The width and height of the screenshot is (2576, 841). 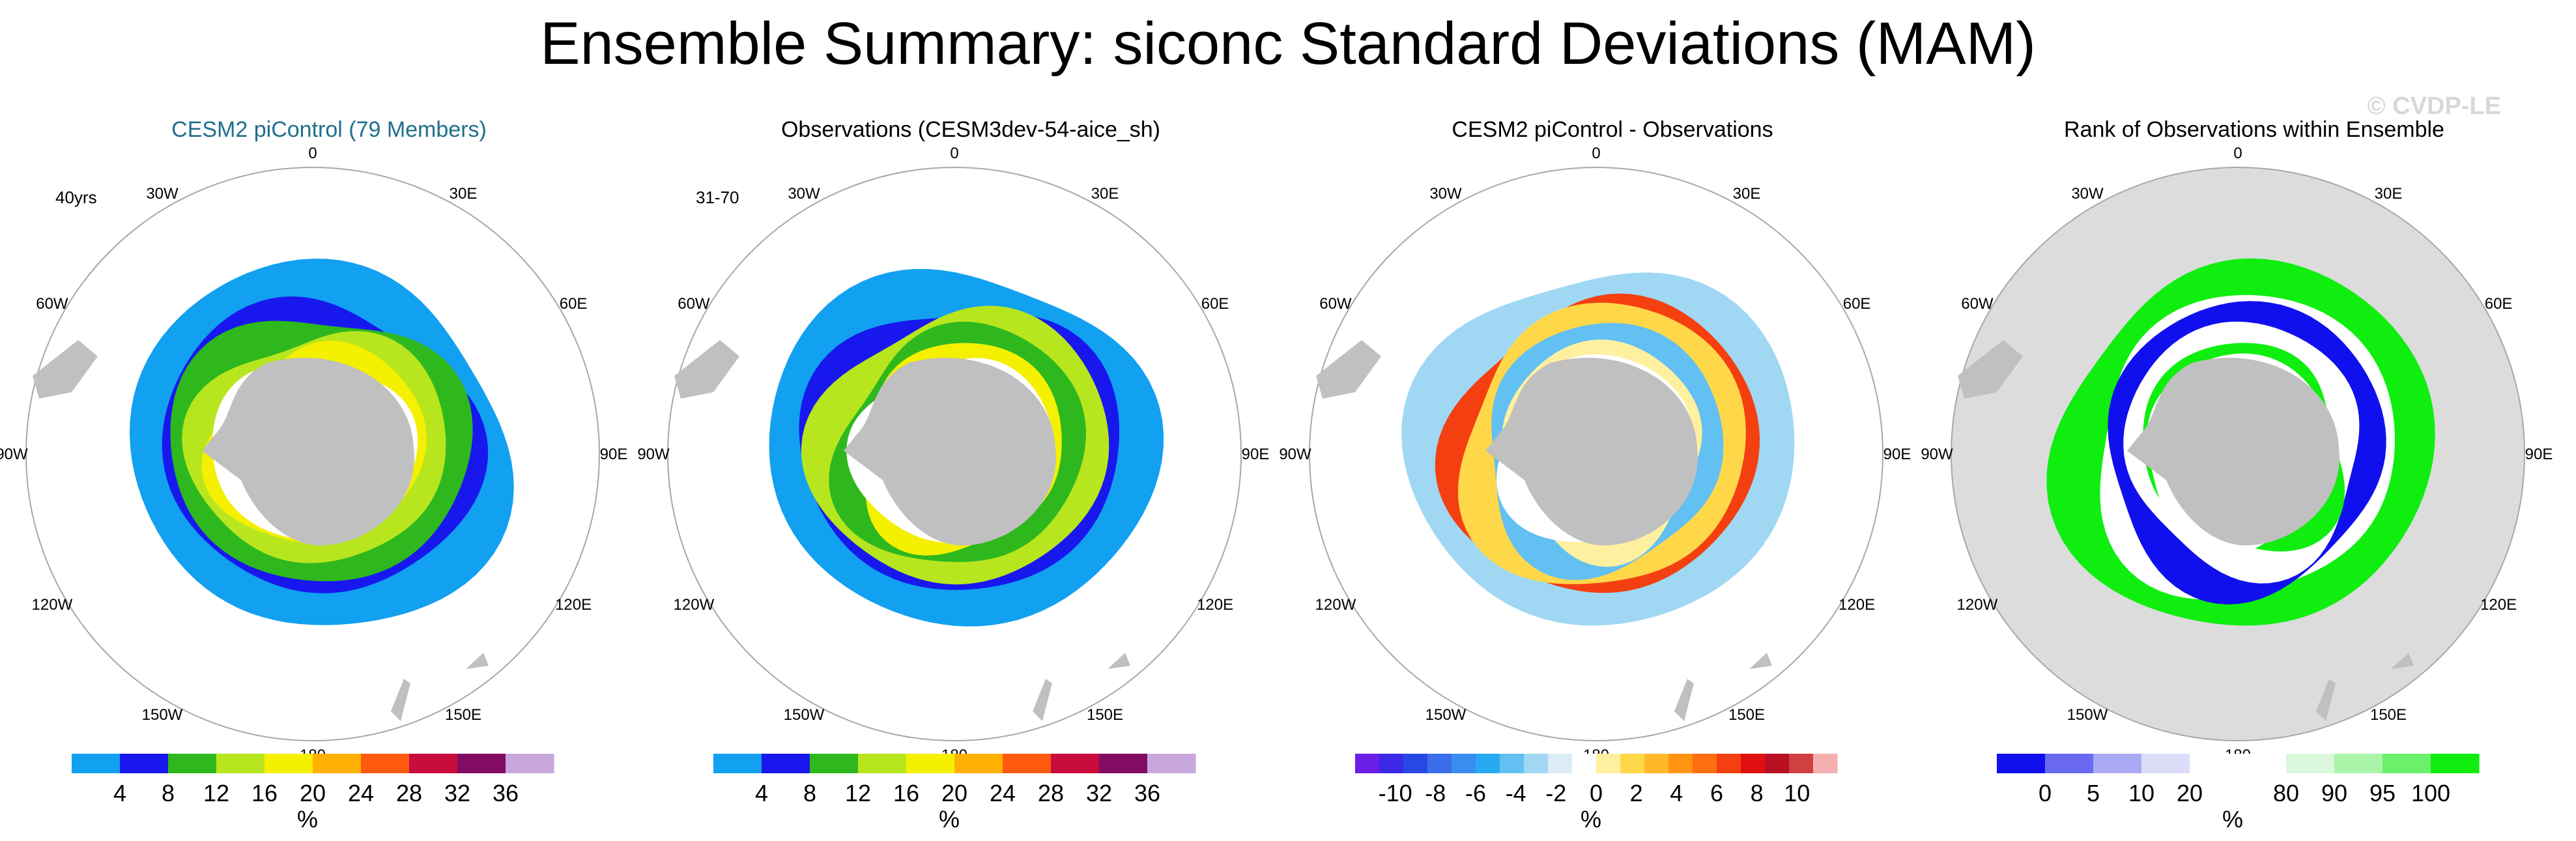 I want to click on colorbar-tick-label: 10, so click(x=1797, y=793).